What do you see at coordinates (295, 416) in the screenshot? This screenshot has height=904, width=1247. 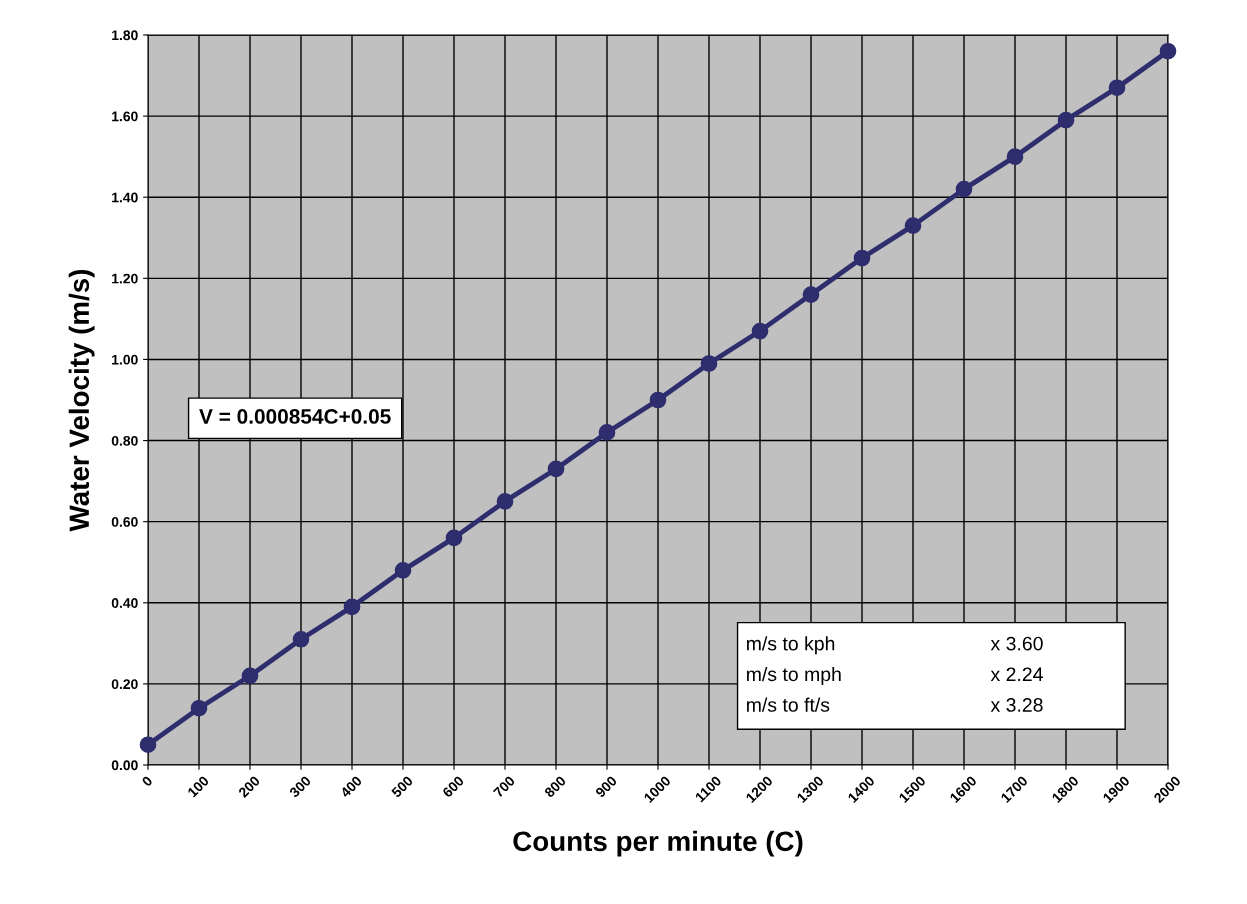 I see `annotation: V = 0.000854C+0.05` at bounding box center [295, 416].